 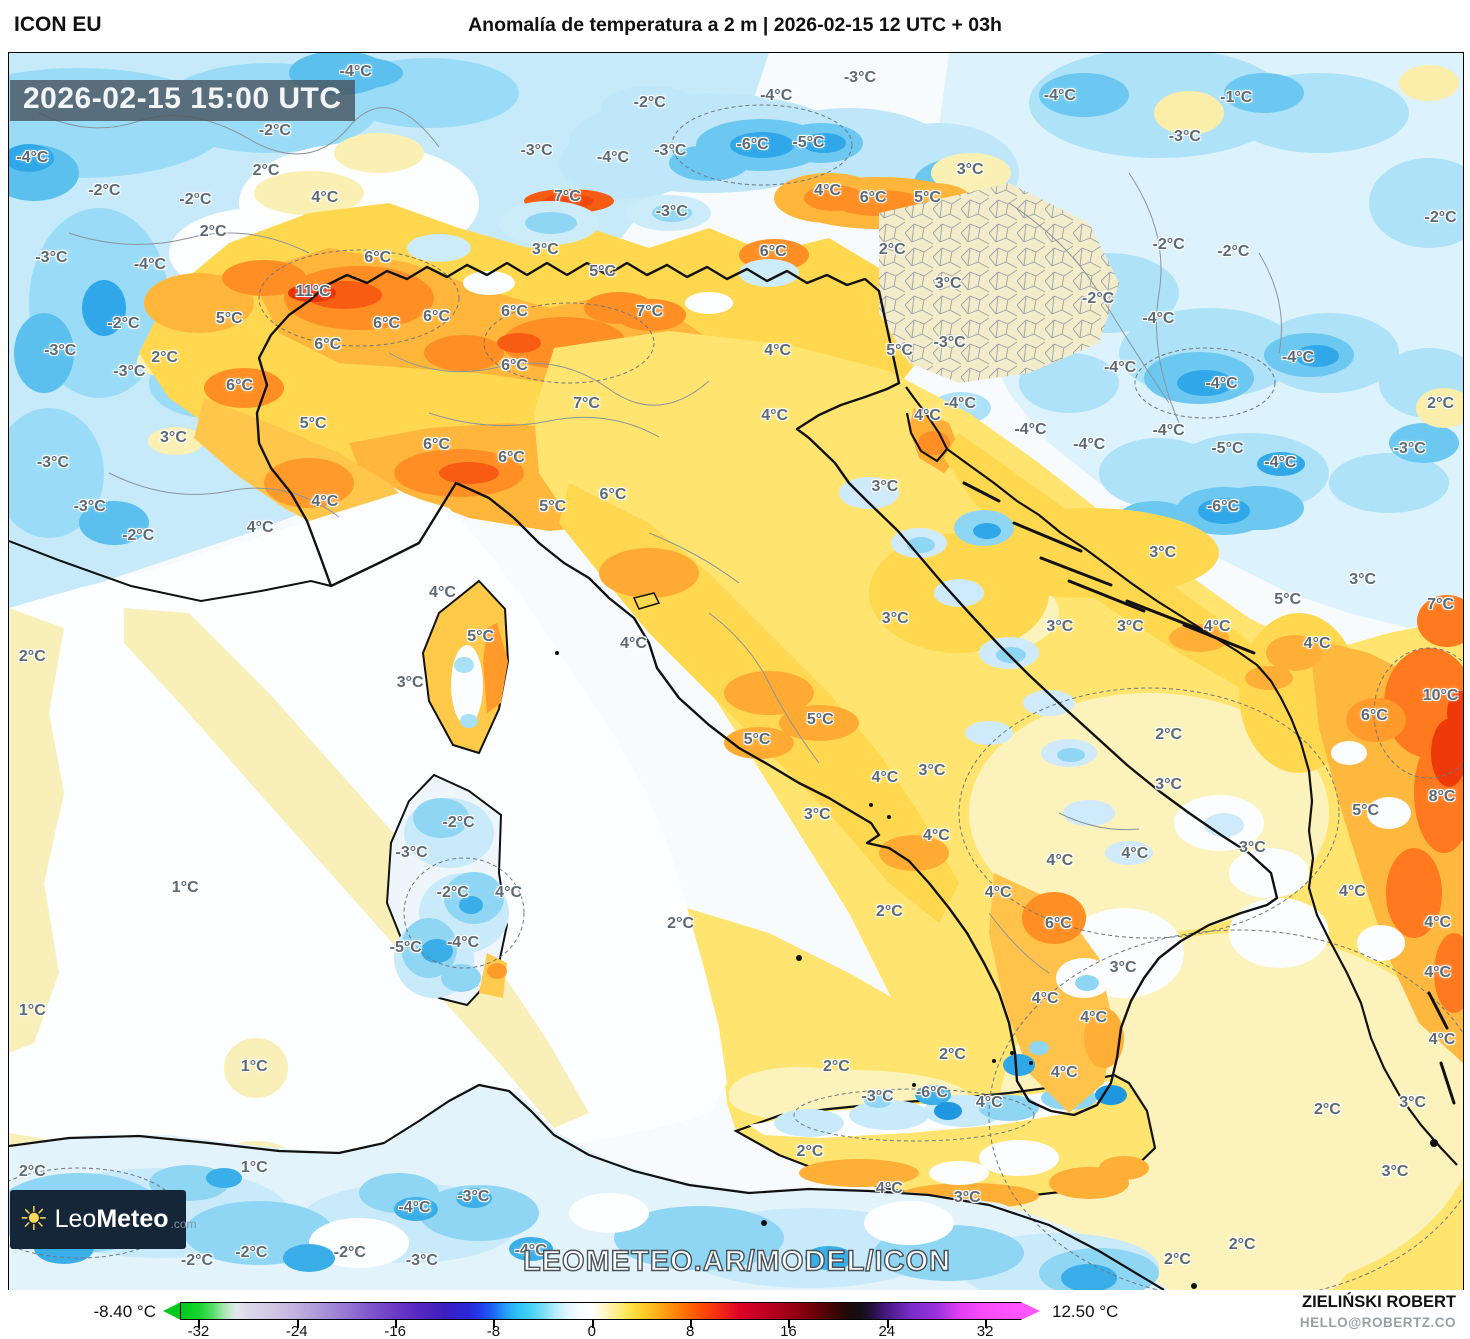 I want to click on colorbar-tick-label: -16, so click(x=395, y=1331).